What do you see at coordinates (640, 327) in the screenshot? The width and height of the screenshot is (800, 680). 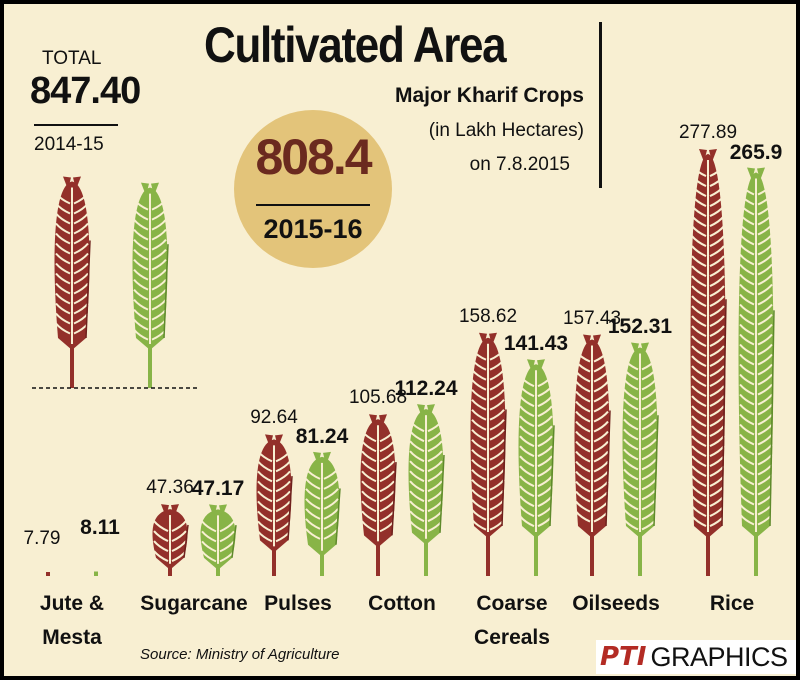 I see `value-label-2015-16-5: 152.31` at bounding box center [640, 327].